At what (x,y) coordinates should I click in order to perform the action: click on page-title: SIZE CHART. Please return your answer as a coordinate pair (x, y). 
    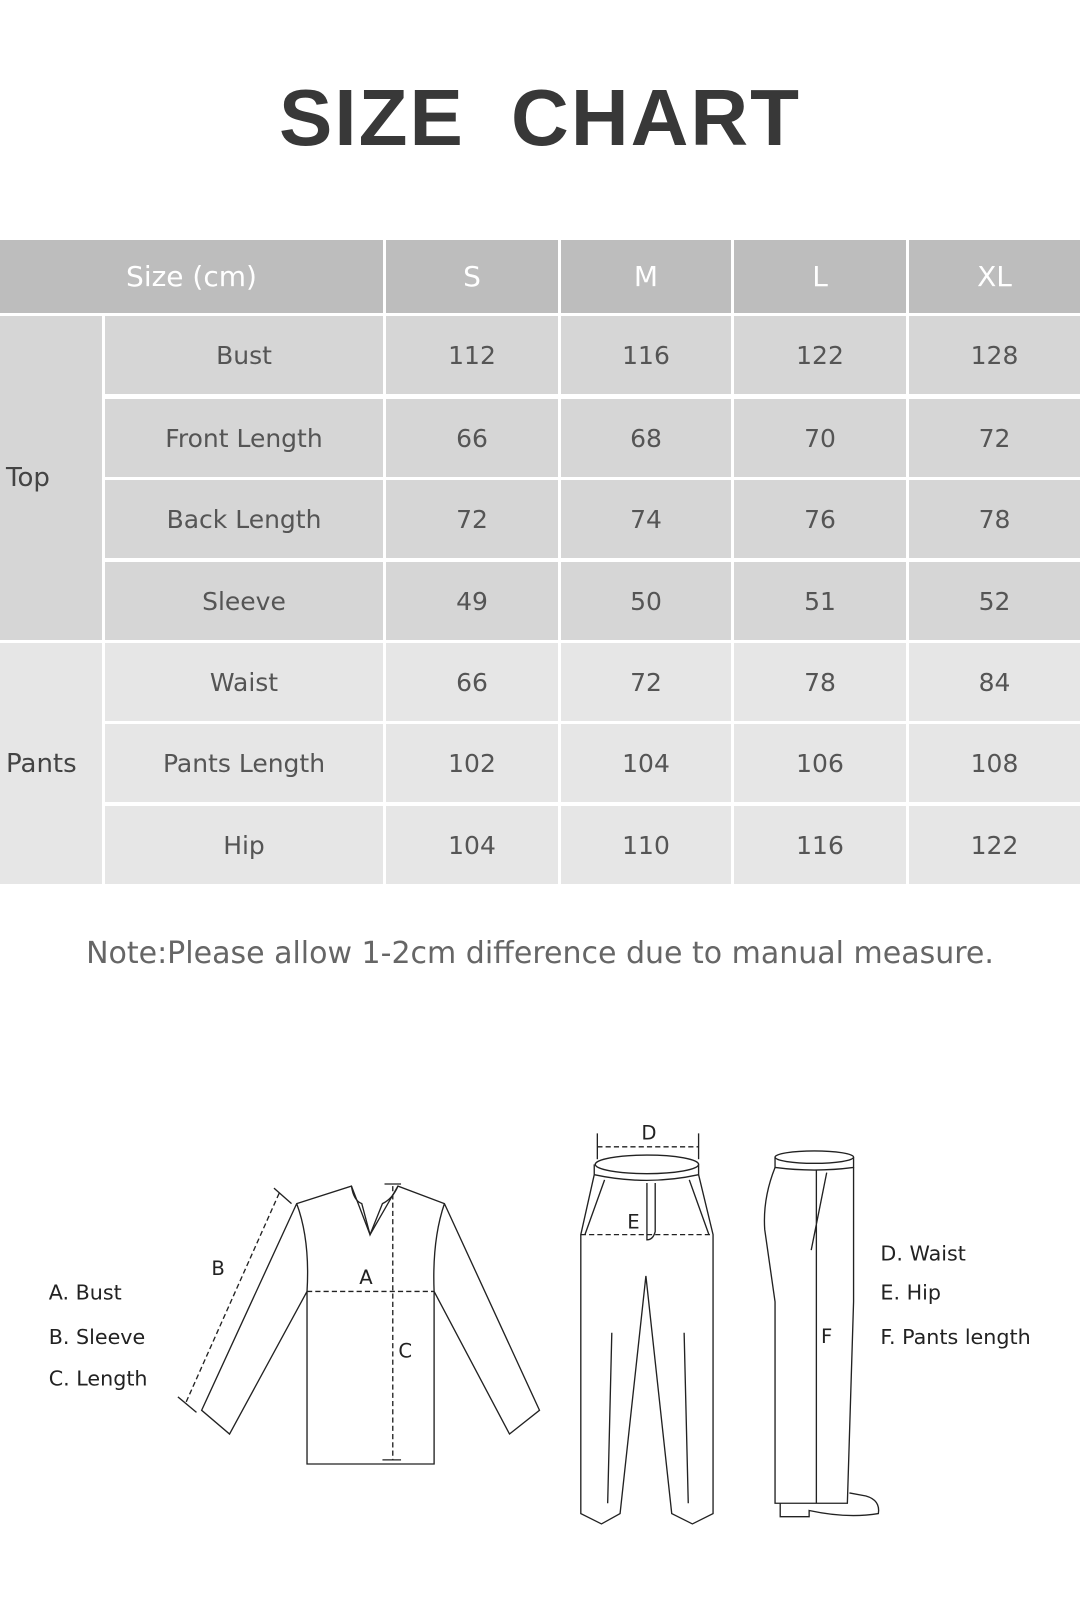
    Looking at the image, I should click on (540, 117).